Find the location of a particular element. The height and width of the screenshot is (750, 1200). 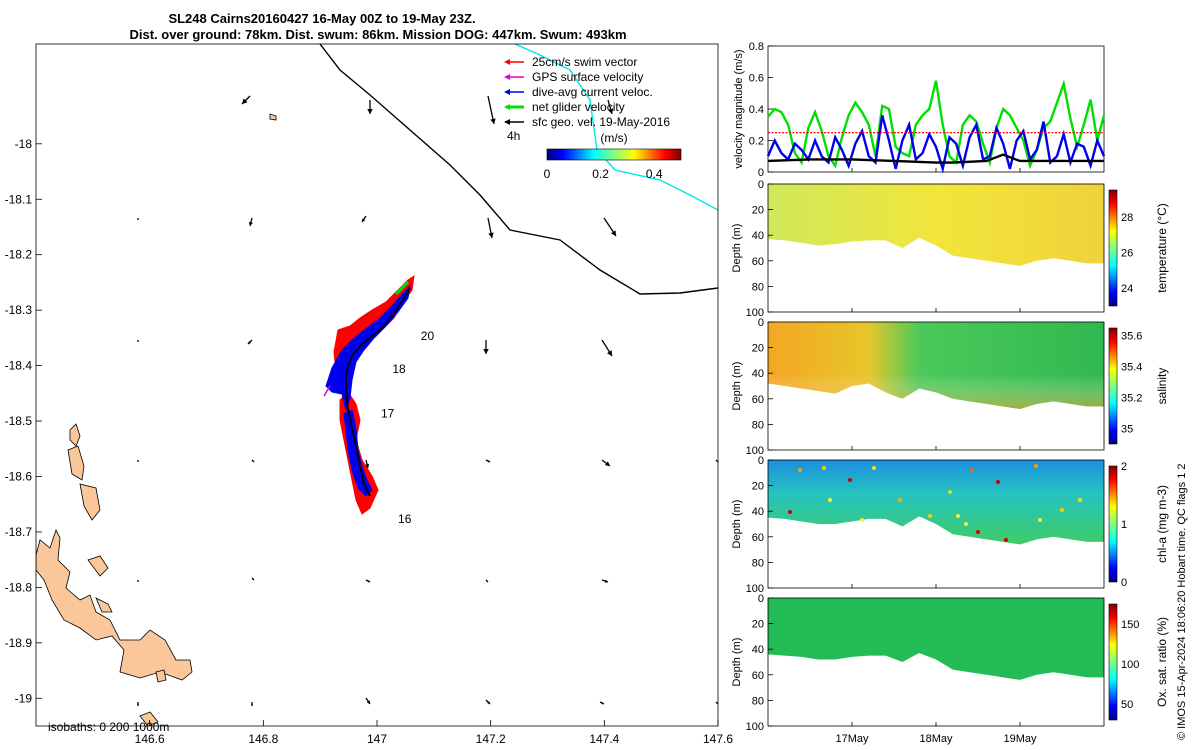

temperature-y-tick-label: 40 is located at coordinates (758, 236).